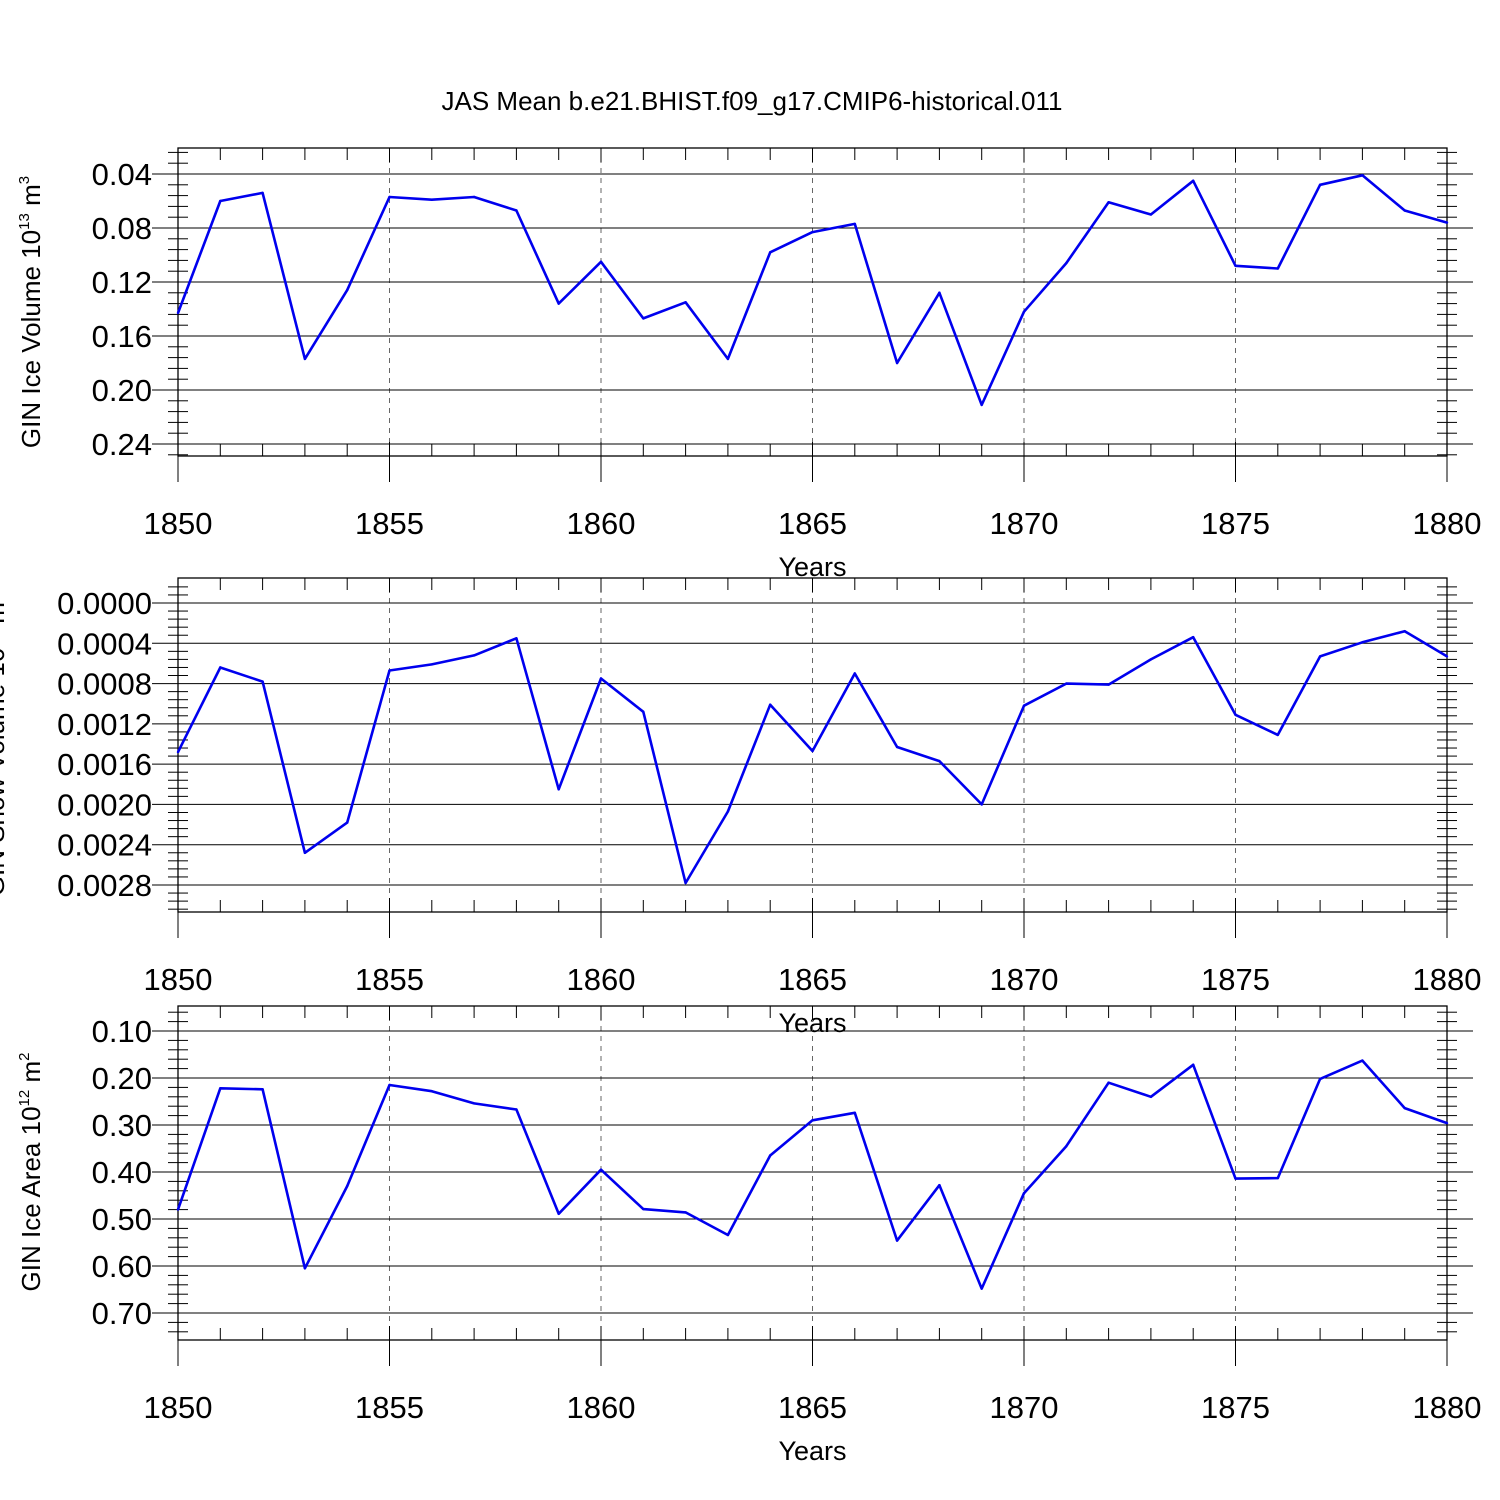  I want to click on y-tick-label: 0.10, so click(122, 1031).